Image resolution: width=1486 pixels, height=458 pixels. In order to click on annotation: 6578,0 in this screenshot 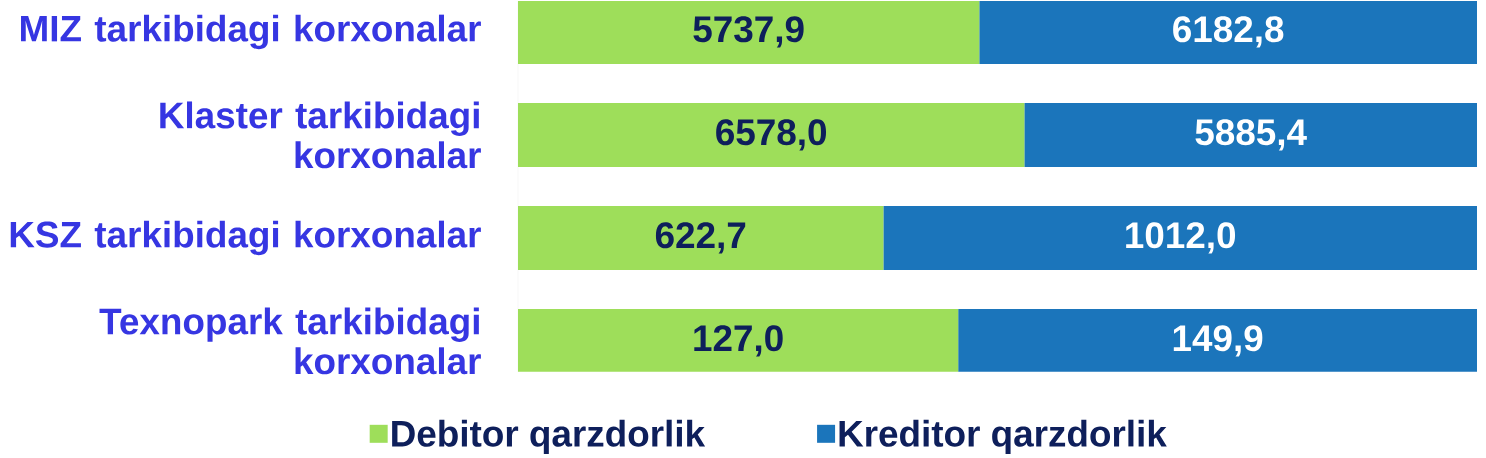, I will do `click(771, 135)`.